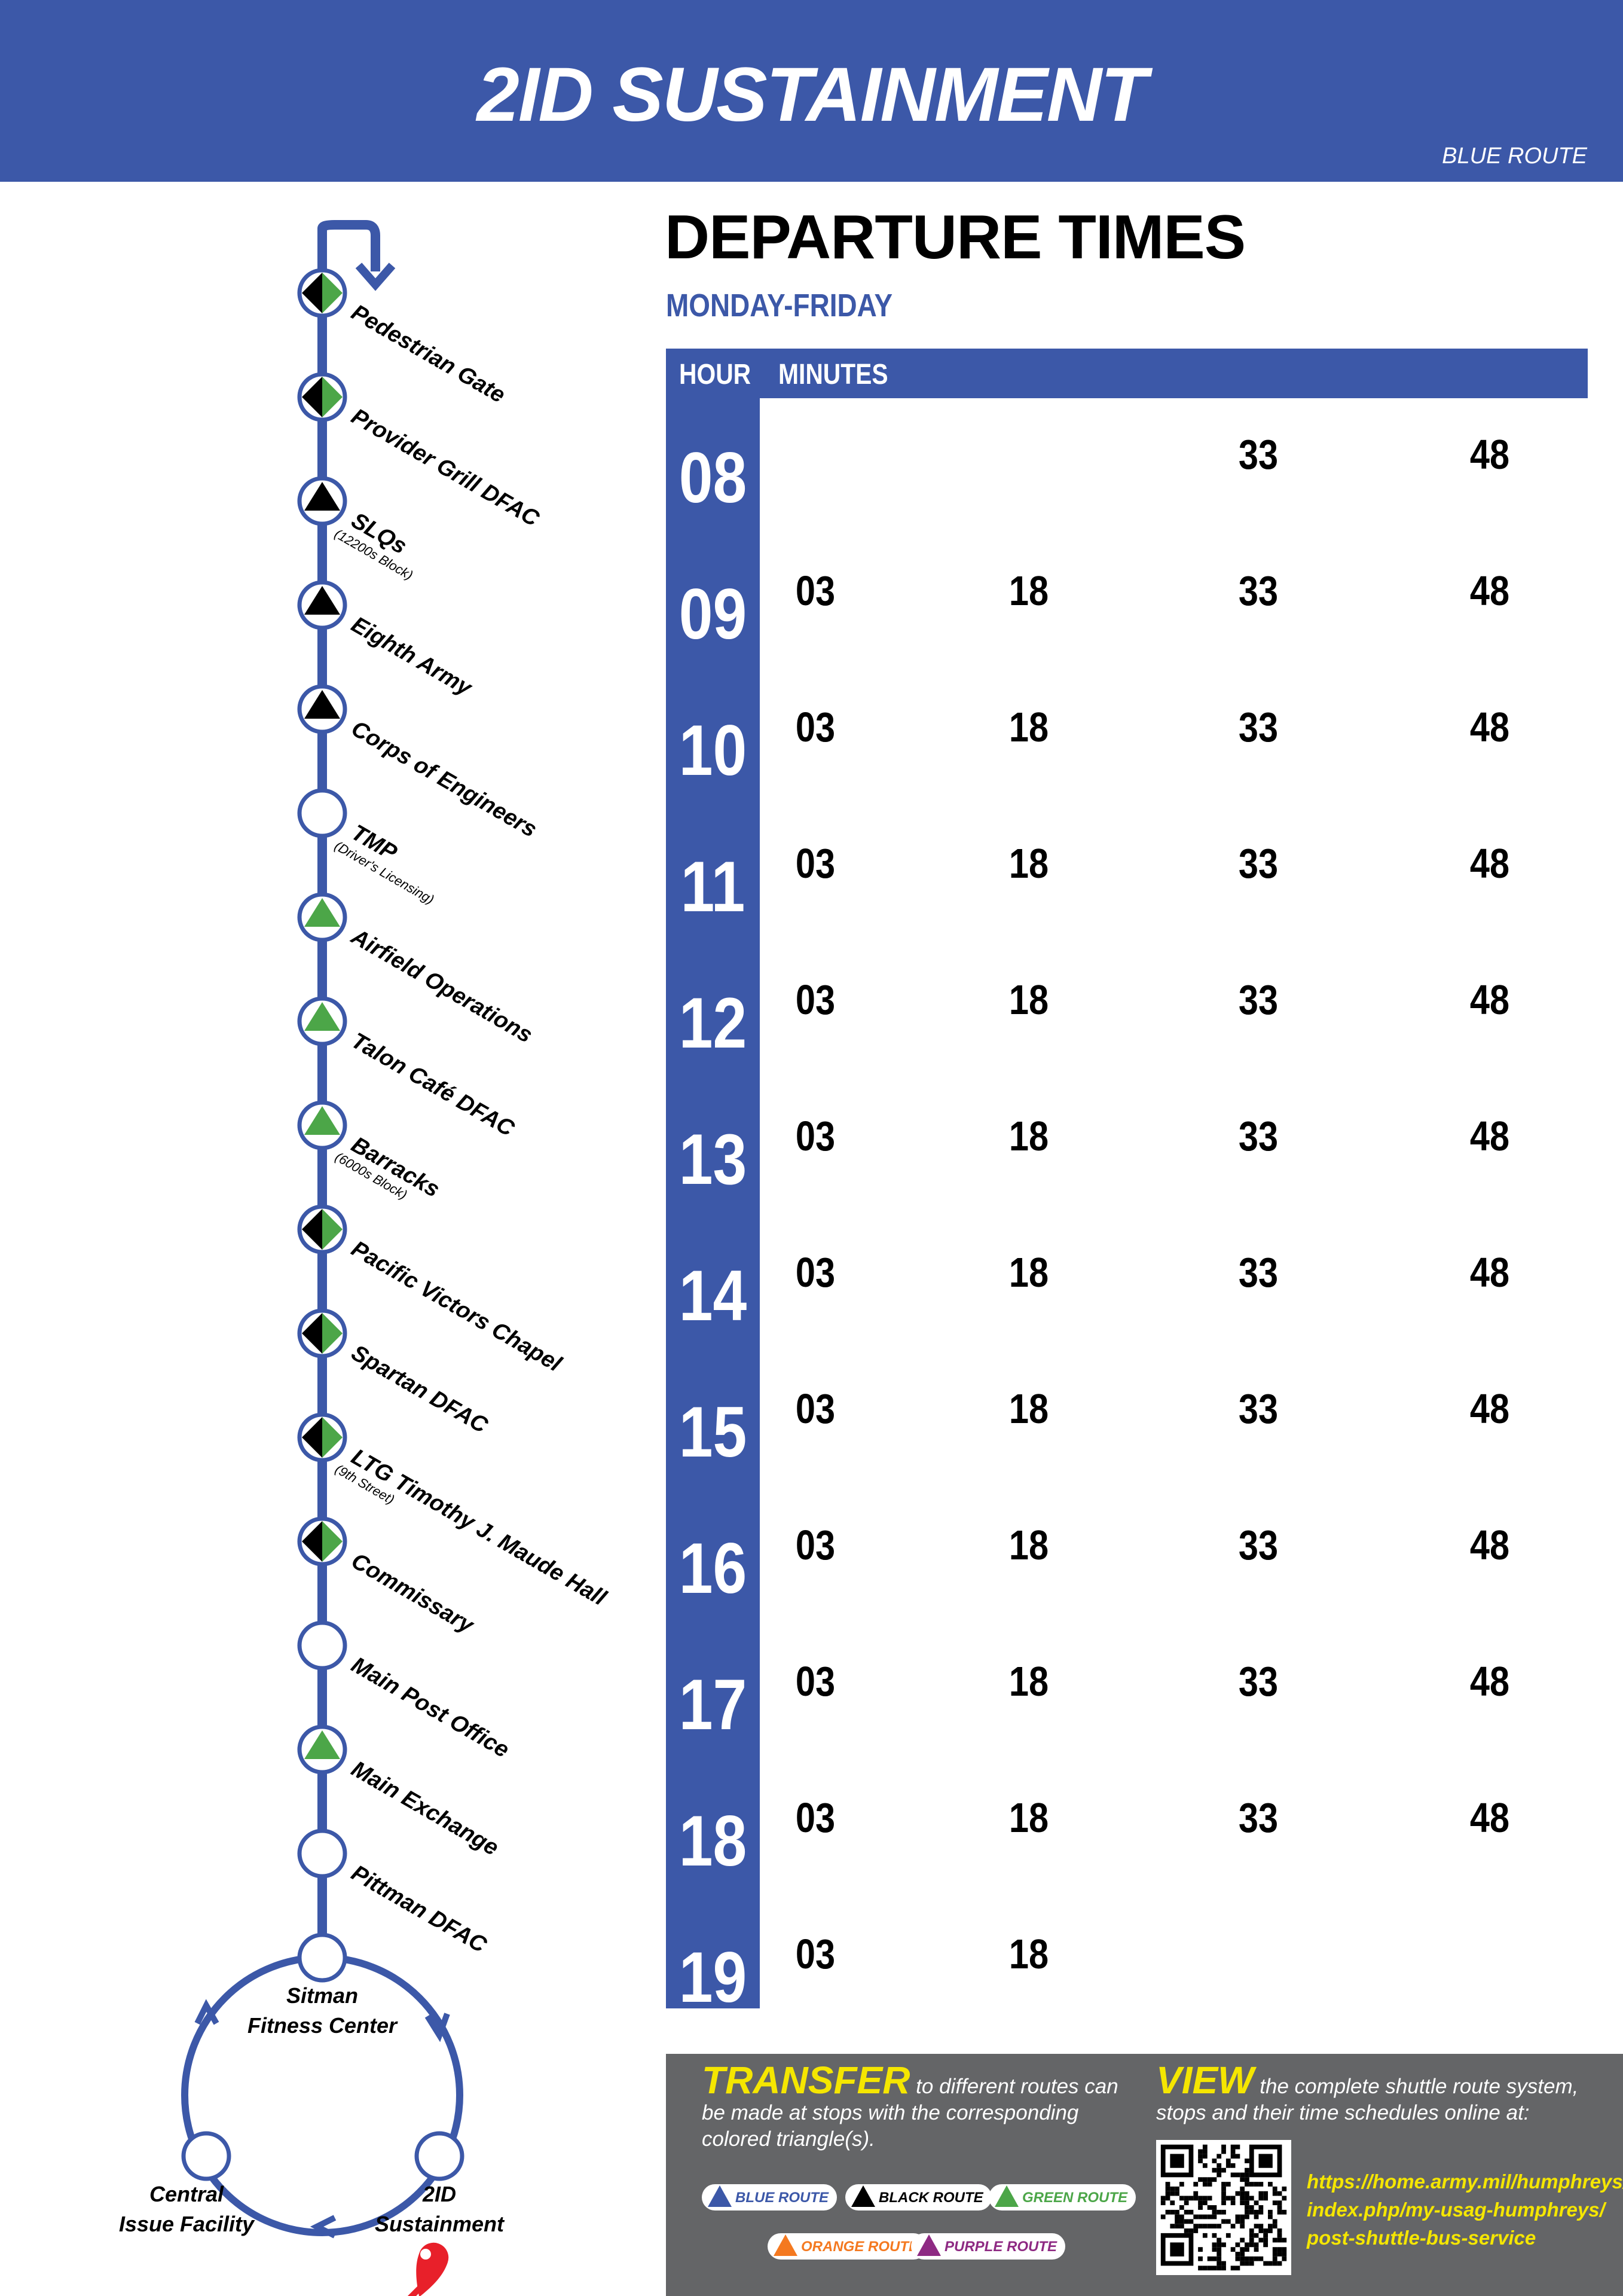 This screenshot has height=2296, width=1623. Describe the element at coordinates (1127, 611) in the screenshot. I see `schedule-row: 09 03 18 33 48` at that location.